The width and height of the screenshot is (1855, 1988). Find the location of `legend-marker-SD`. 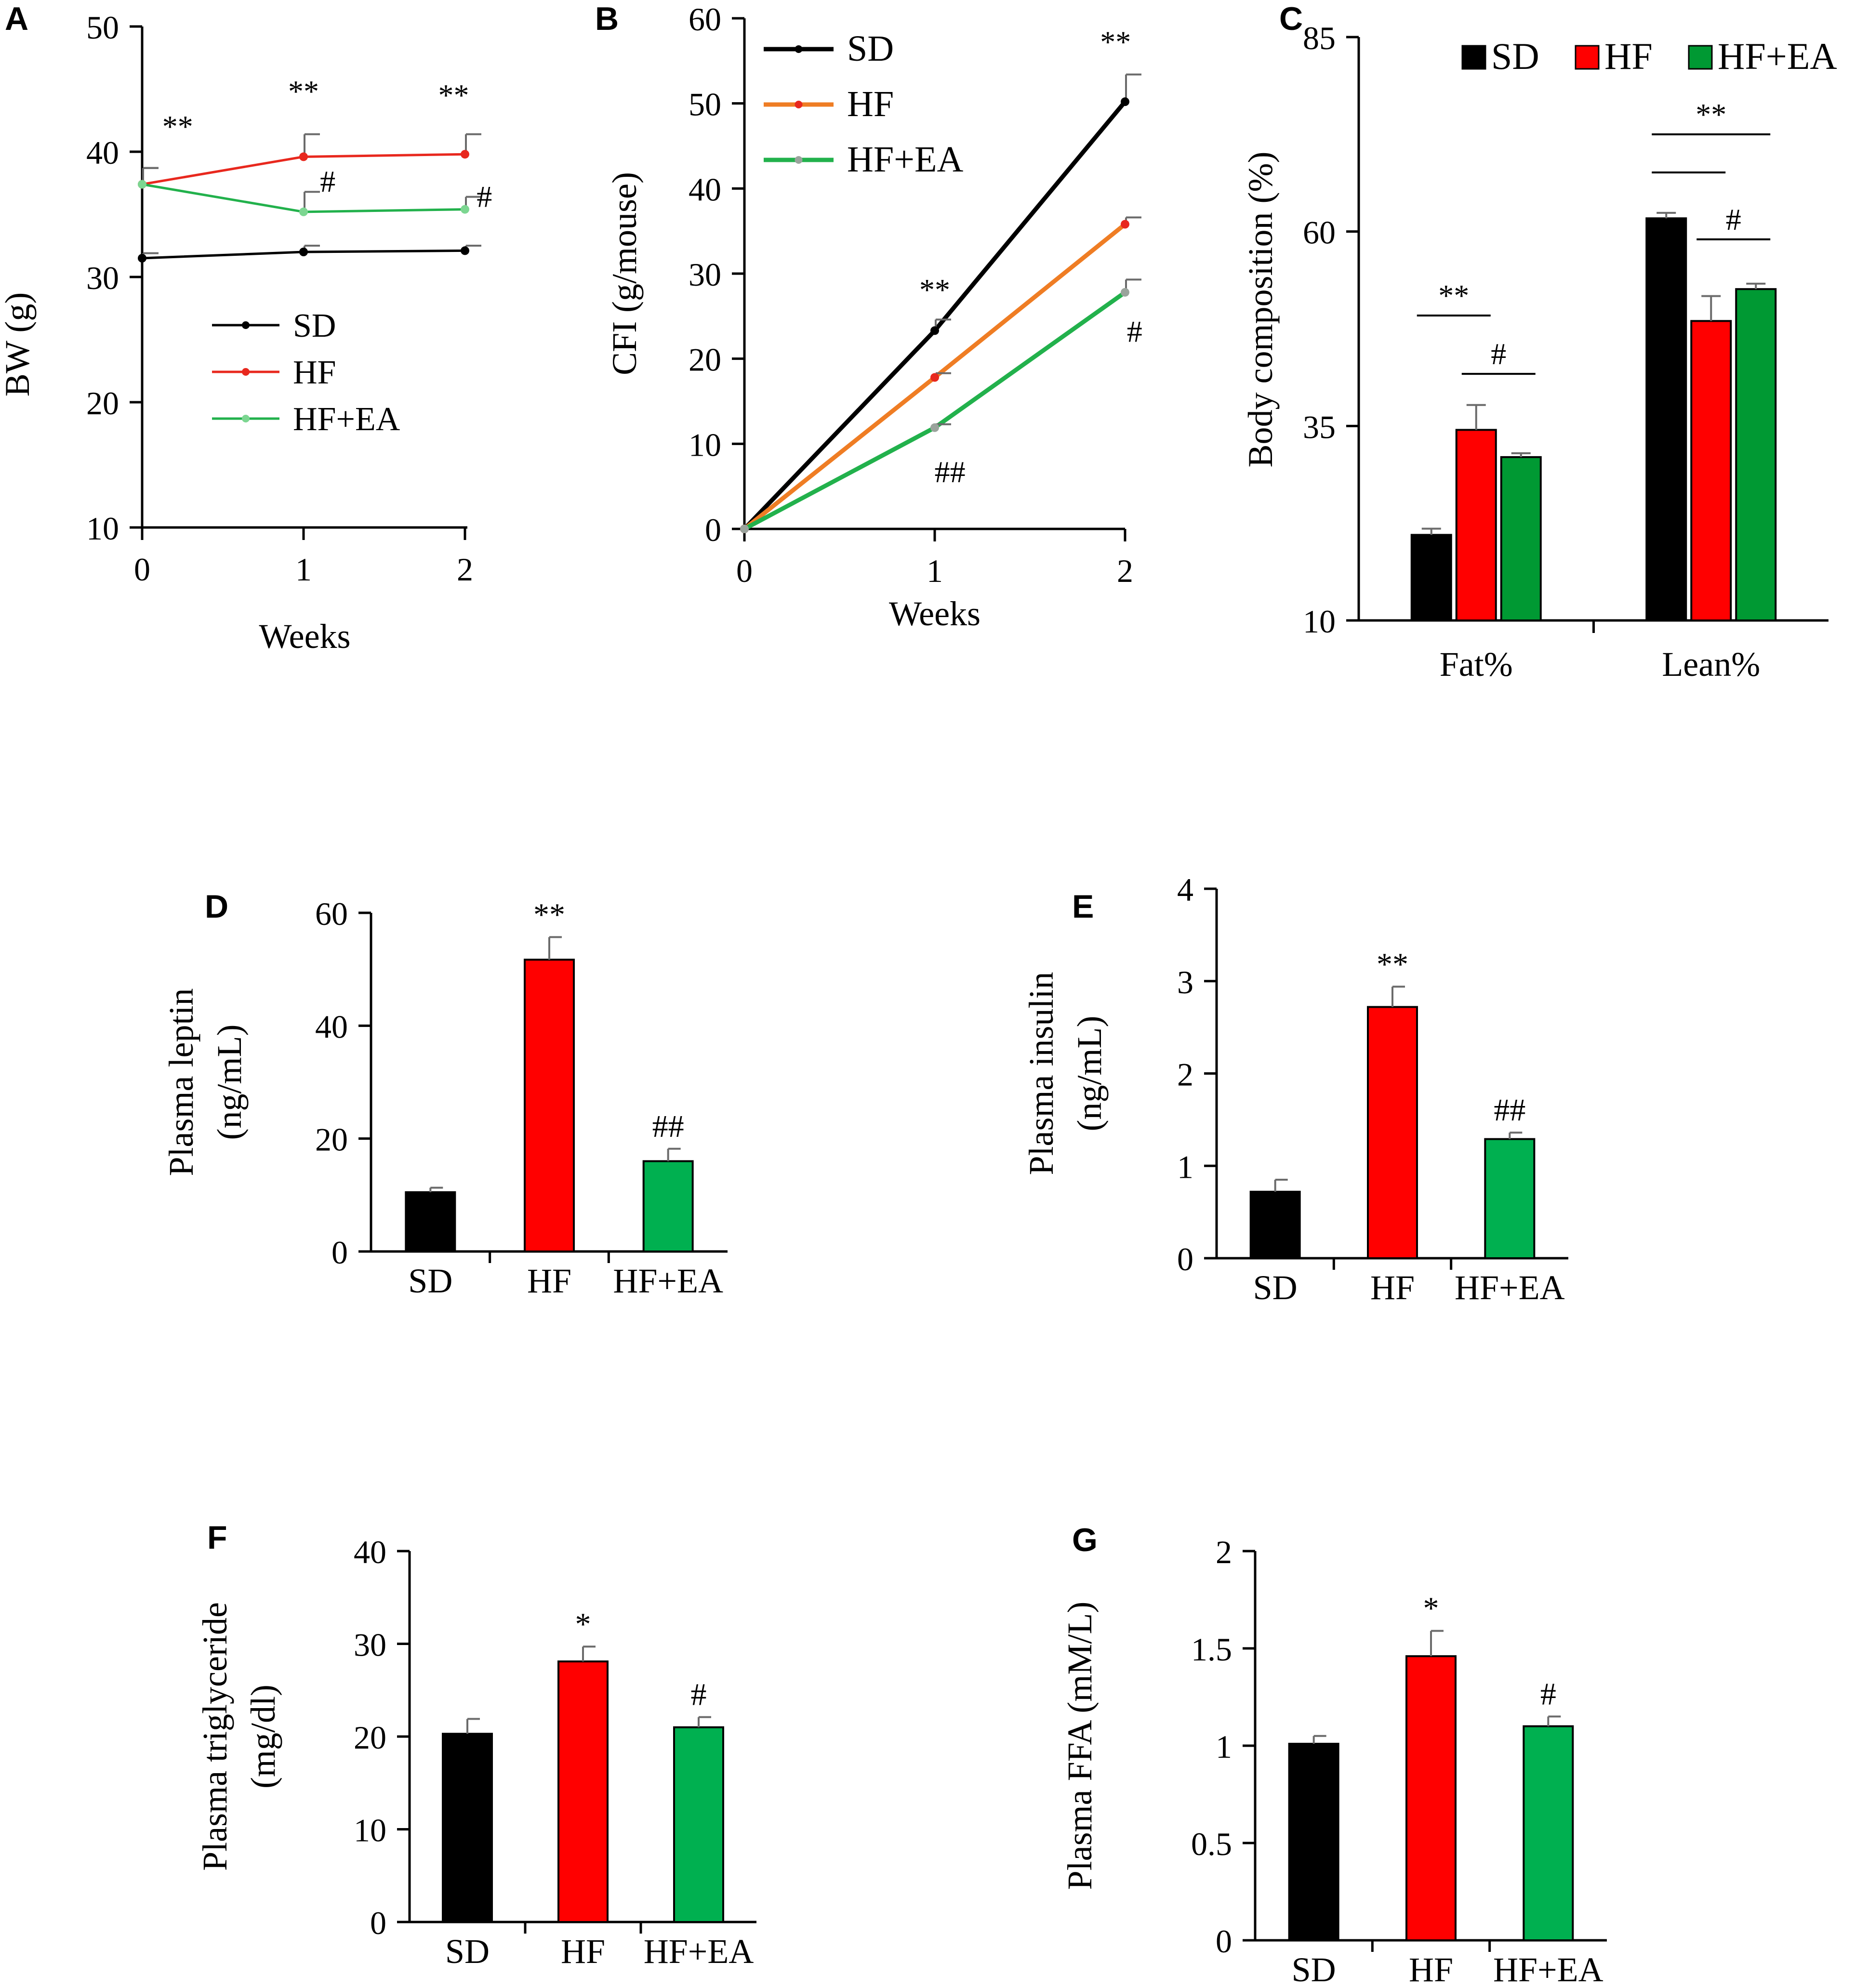

legend-marker-SD is located at coordinates (246, 325).